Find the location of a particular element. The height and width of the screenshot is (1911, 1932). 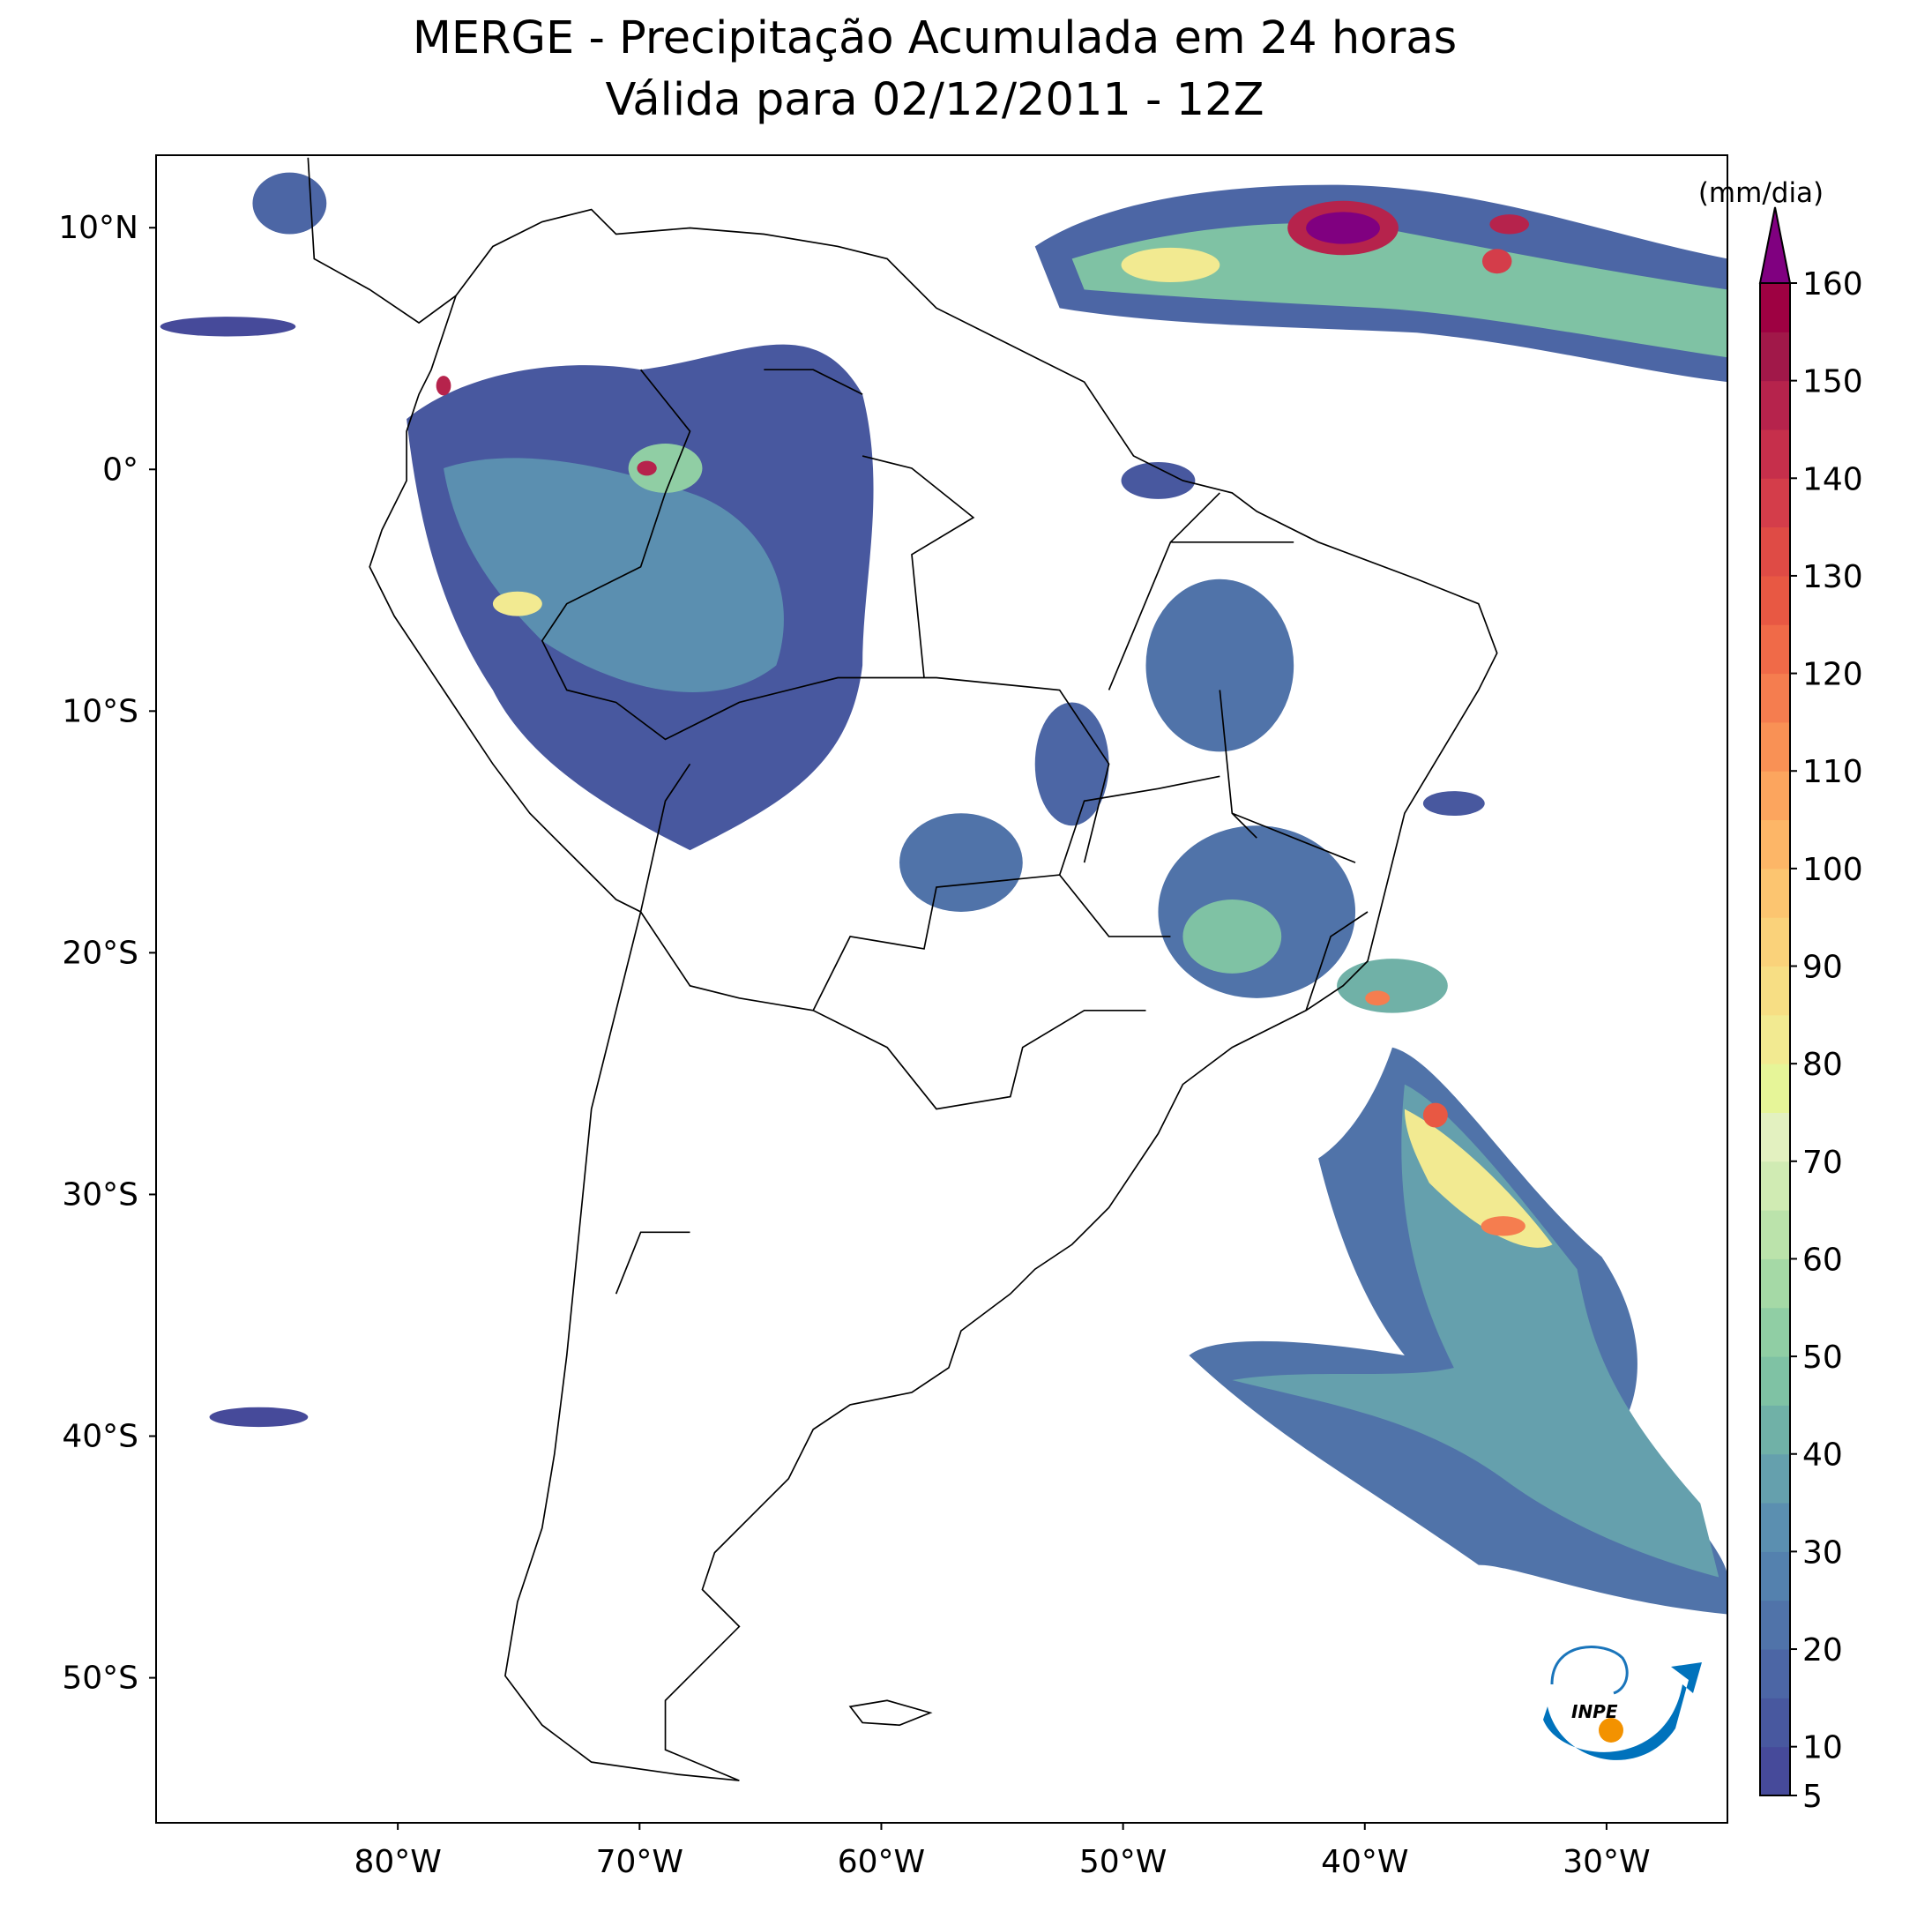

logo: INPE is located at coordinates (1625, 1695).